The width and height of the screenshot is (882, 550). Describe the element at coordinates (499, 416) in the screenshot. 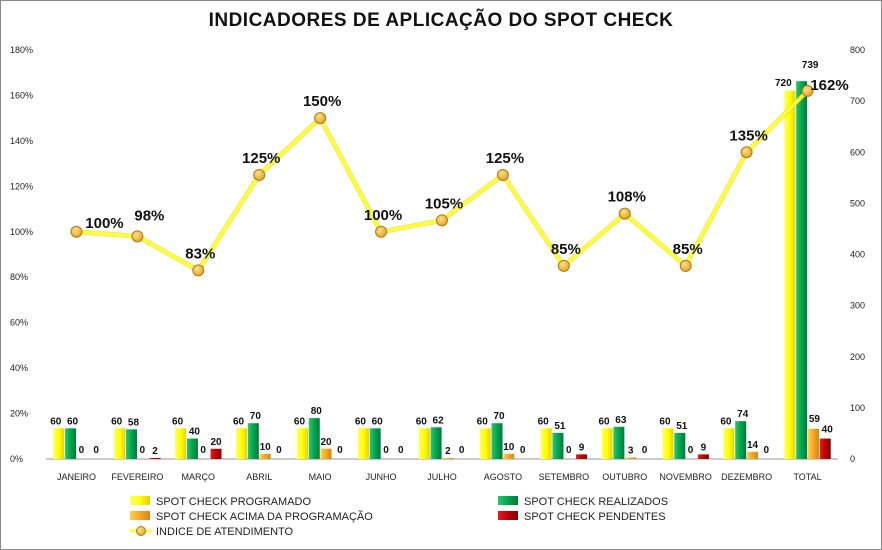

I see `bar-value-label: 70` at that location.